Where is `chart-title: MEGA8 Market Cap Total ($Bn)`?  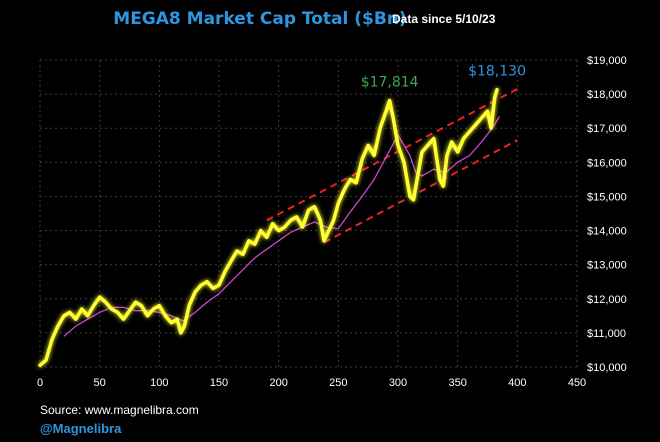
chart-title: MEGA8 Market Cap Total ($Bn) is located at coordinates (259, 19).